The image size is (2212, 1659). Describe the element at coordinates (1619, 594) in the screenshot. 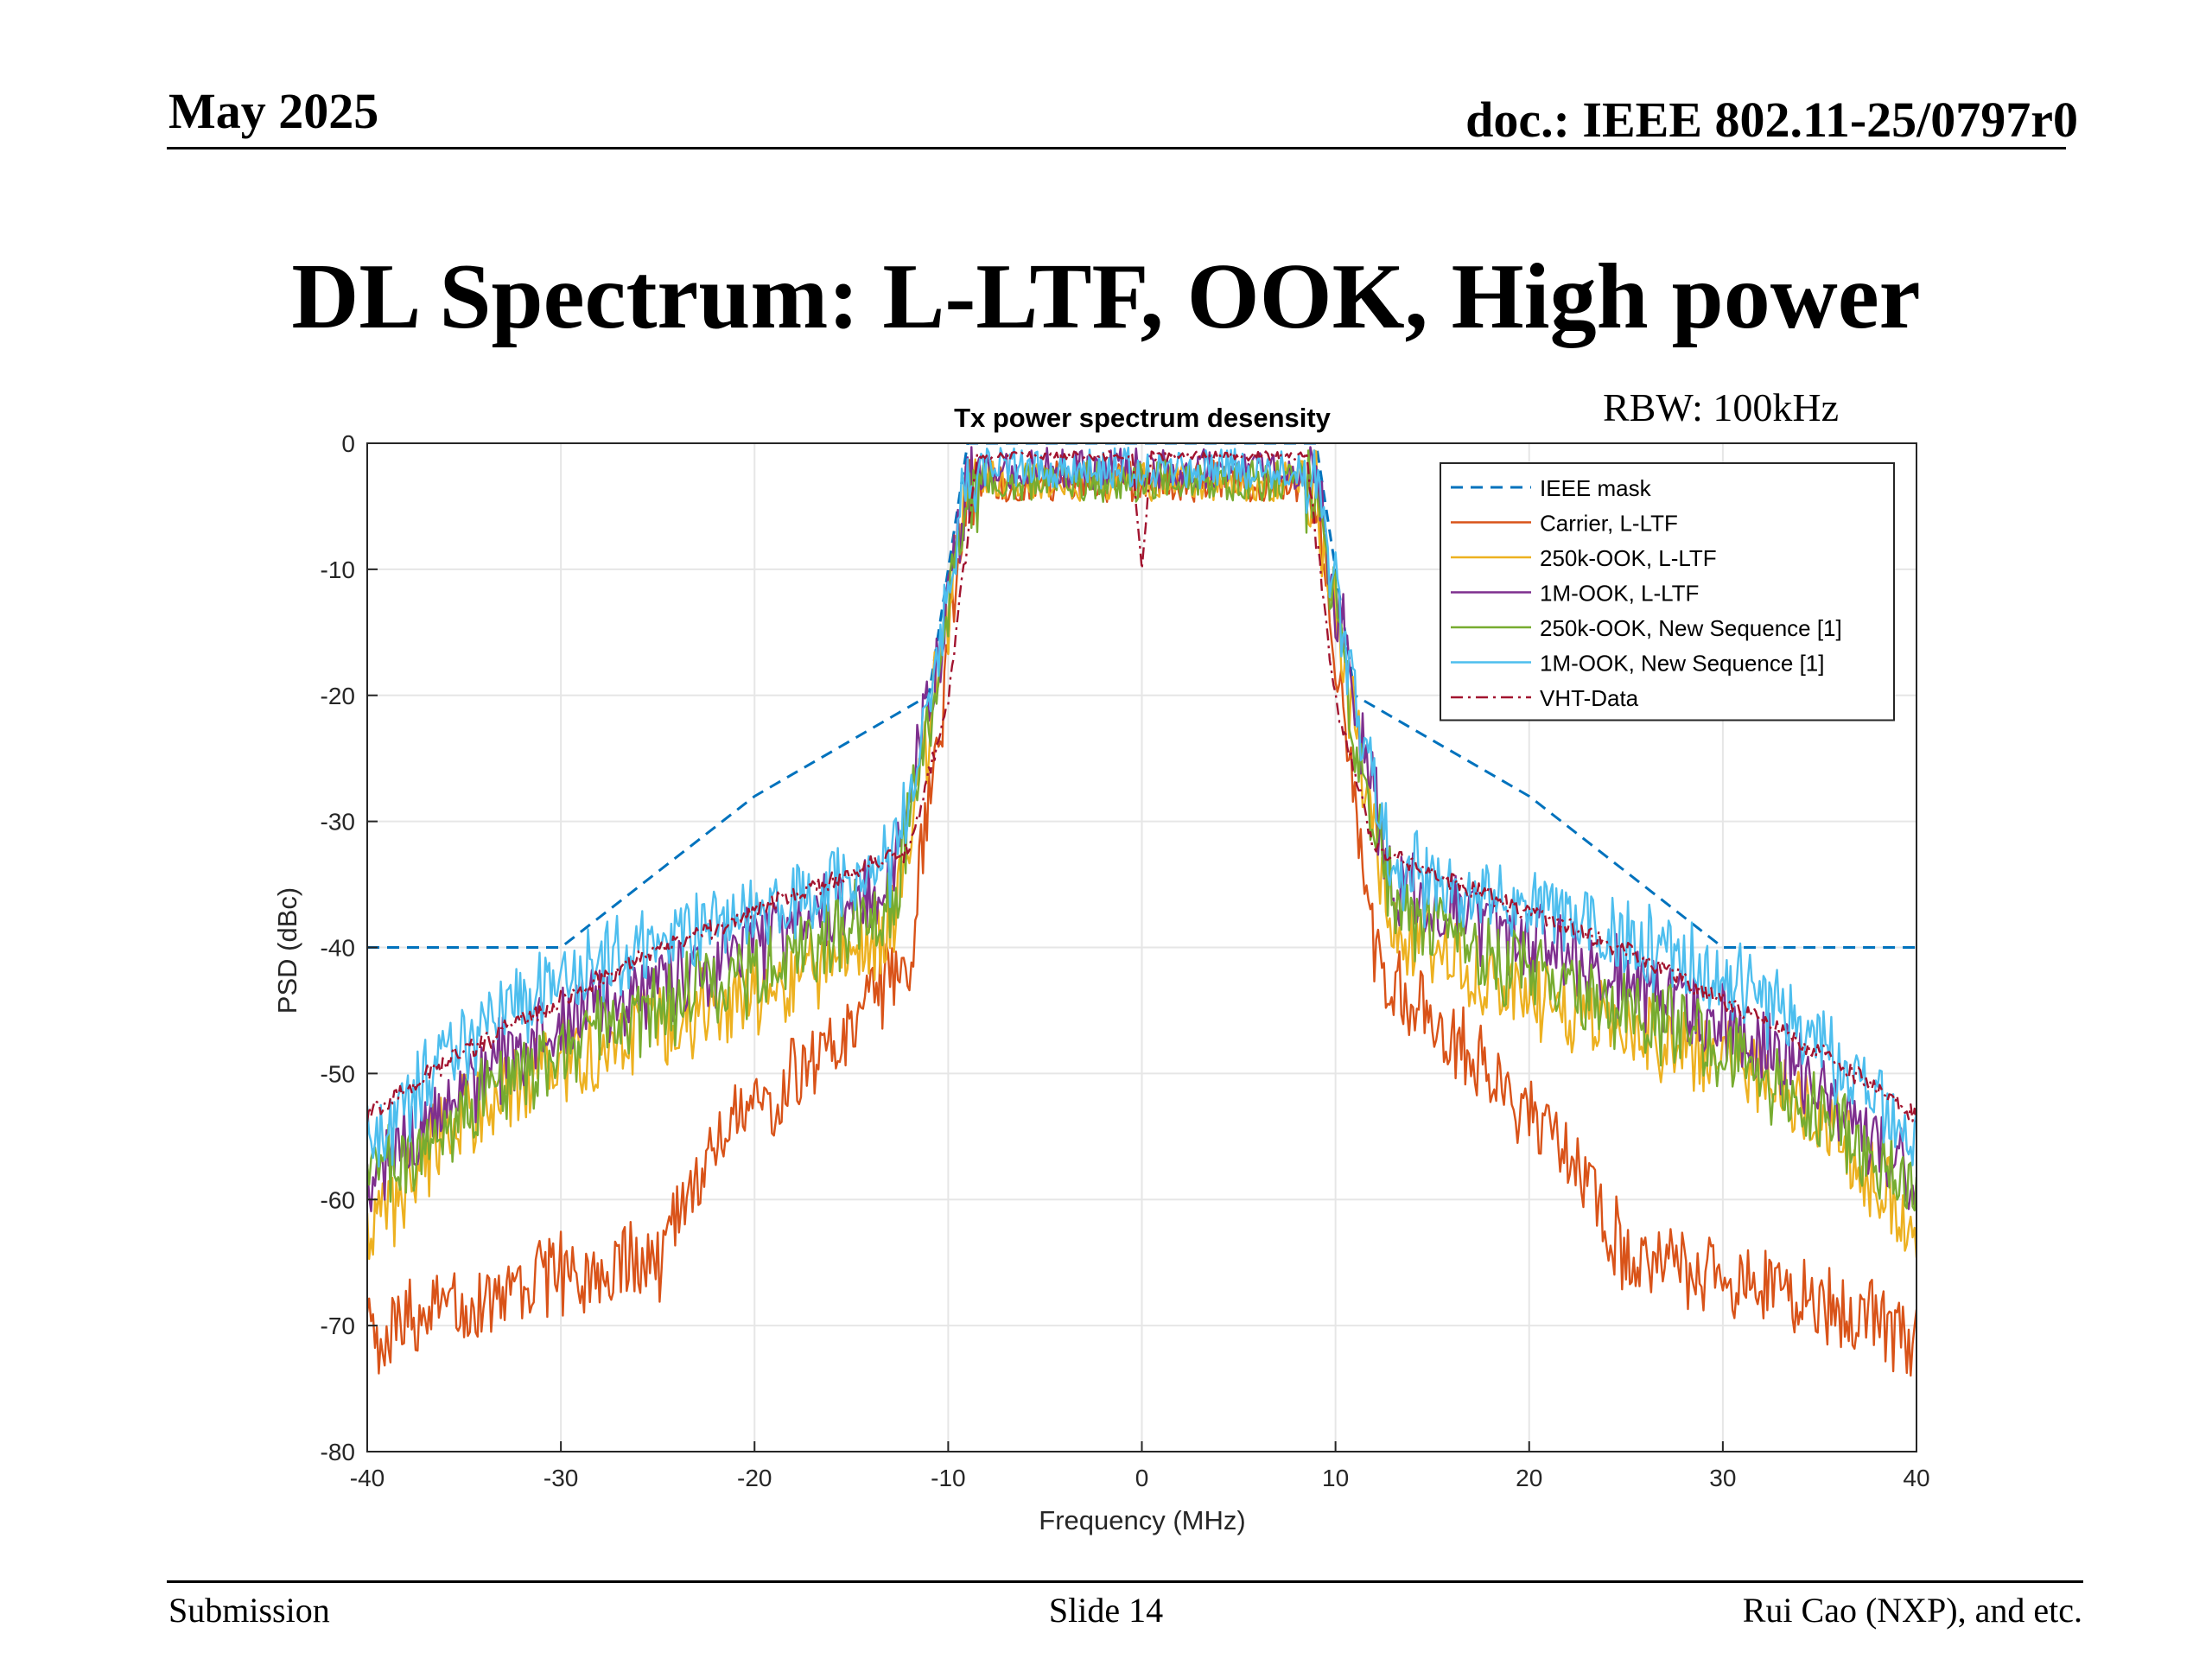

I see `legend-entry: 1M-OOK, L-LTF` at that location.